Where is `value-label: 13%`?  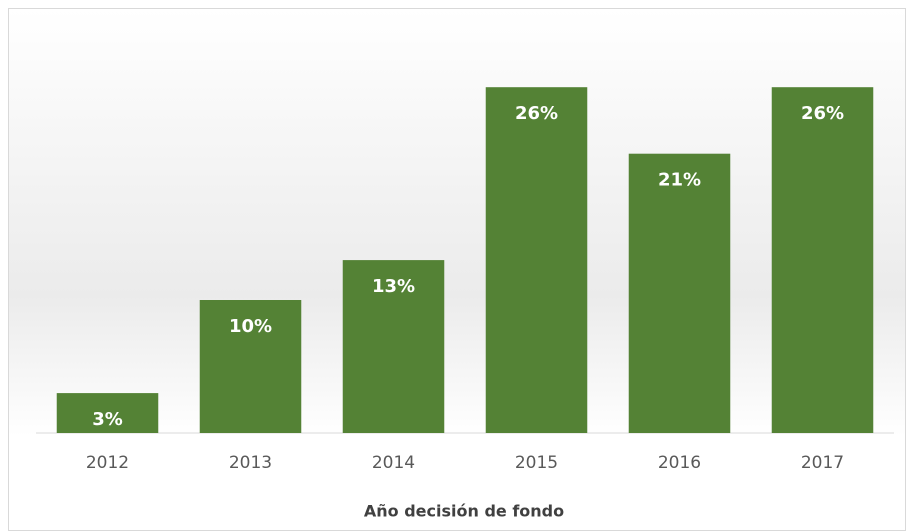
value-label: 13% is located at coordinates (393, 286).